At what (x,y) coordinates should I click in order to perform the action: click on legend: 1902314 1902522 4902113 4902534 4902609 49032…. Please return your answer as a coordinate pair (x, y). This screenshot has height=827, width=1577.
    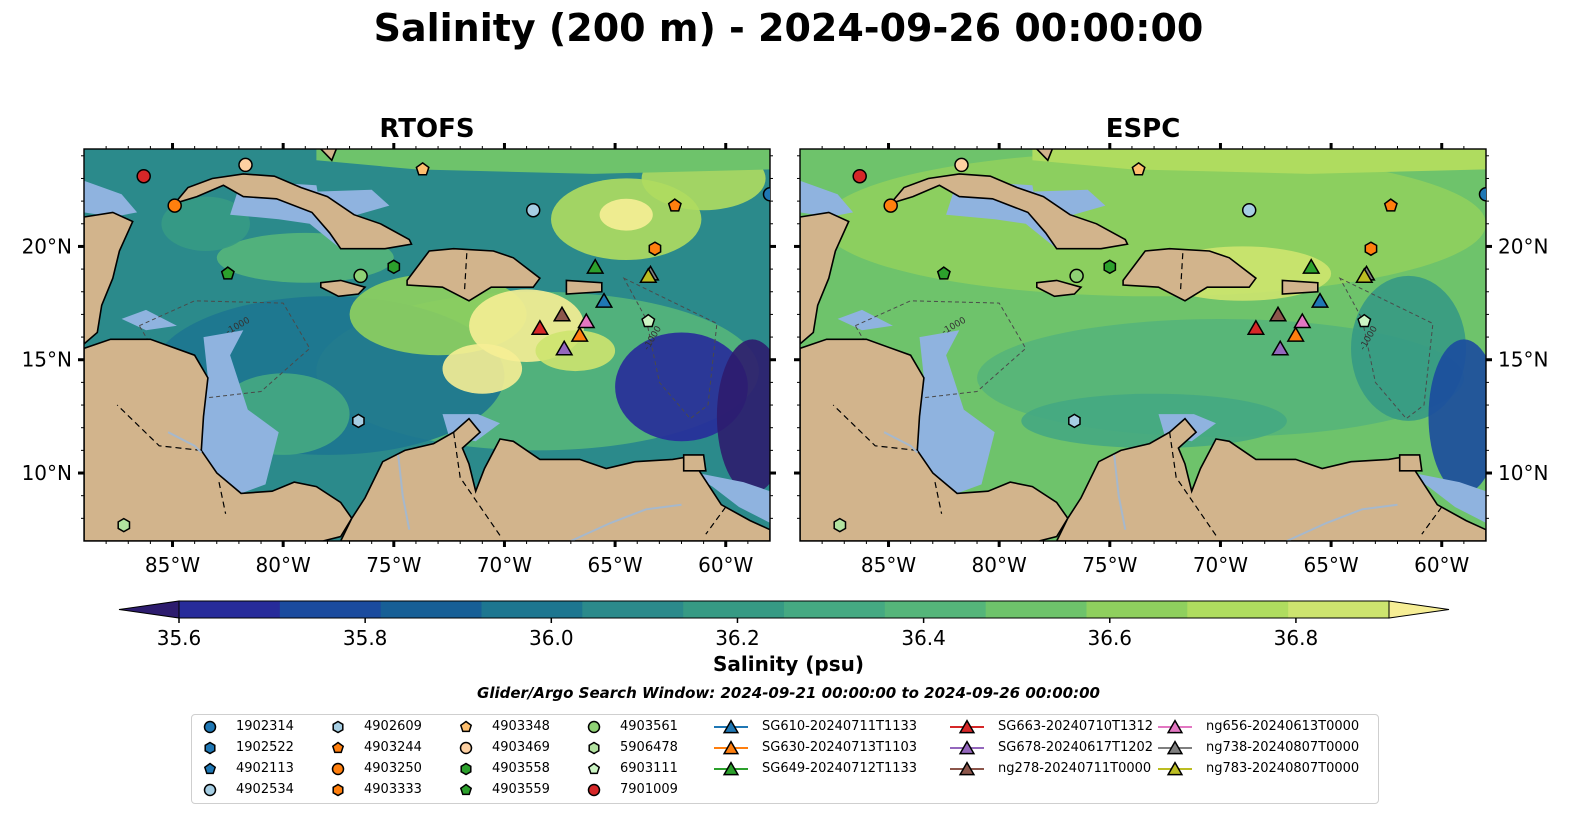
    Looking at the image, I should click on (785, 759).